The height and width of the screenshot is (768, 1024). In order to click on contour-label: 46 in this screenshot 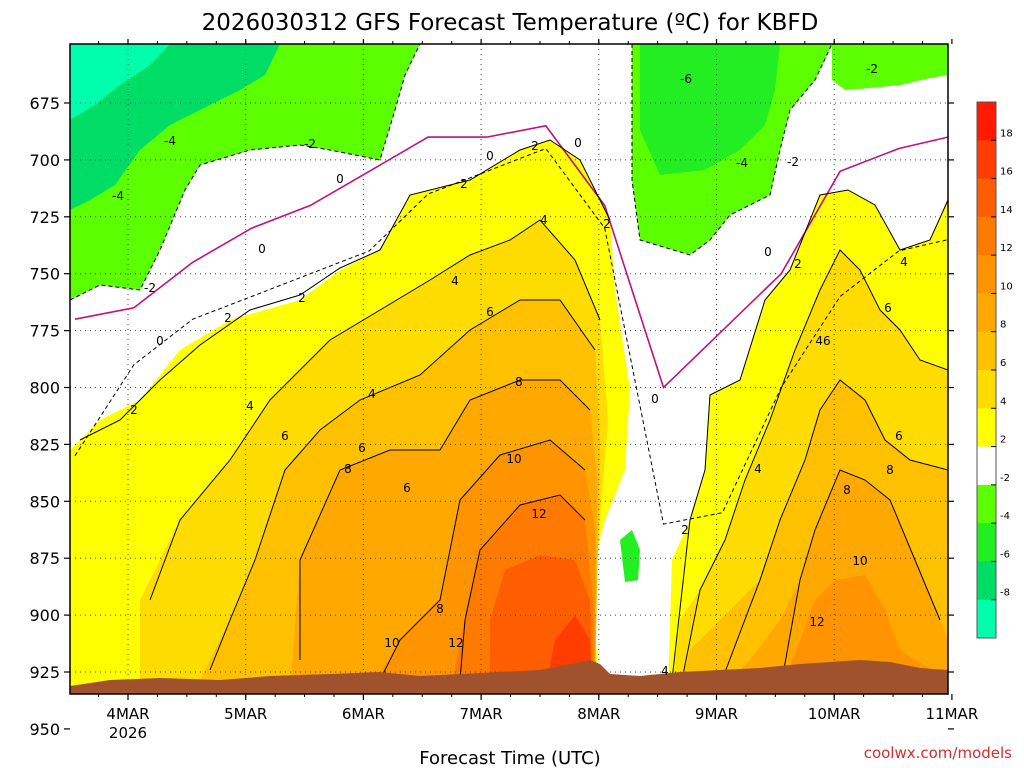, I will do `click(822, 341)`.